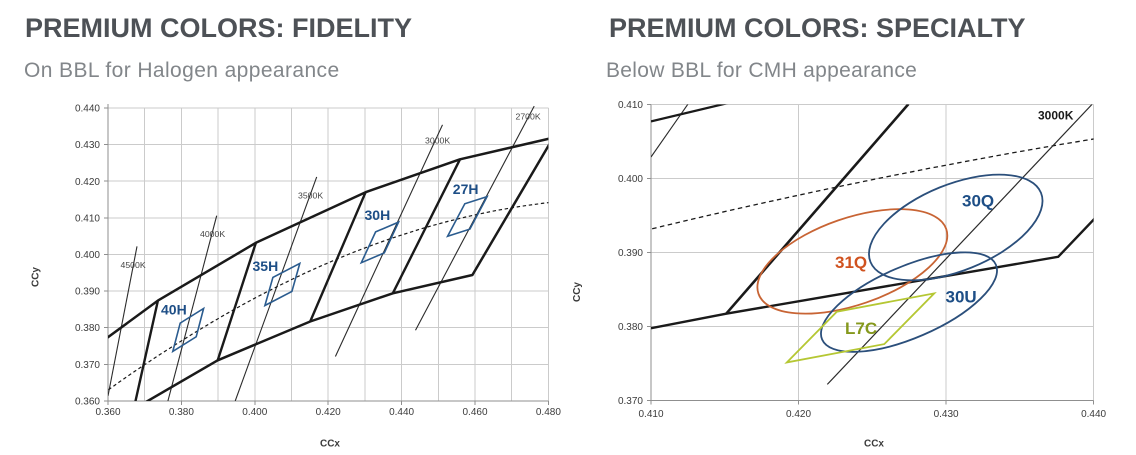 The width and height of the screenshot is (1136, 455). I want to click on svg-text: 0.480, so click(548, 412).